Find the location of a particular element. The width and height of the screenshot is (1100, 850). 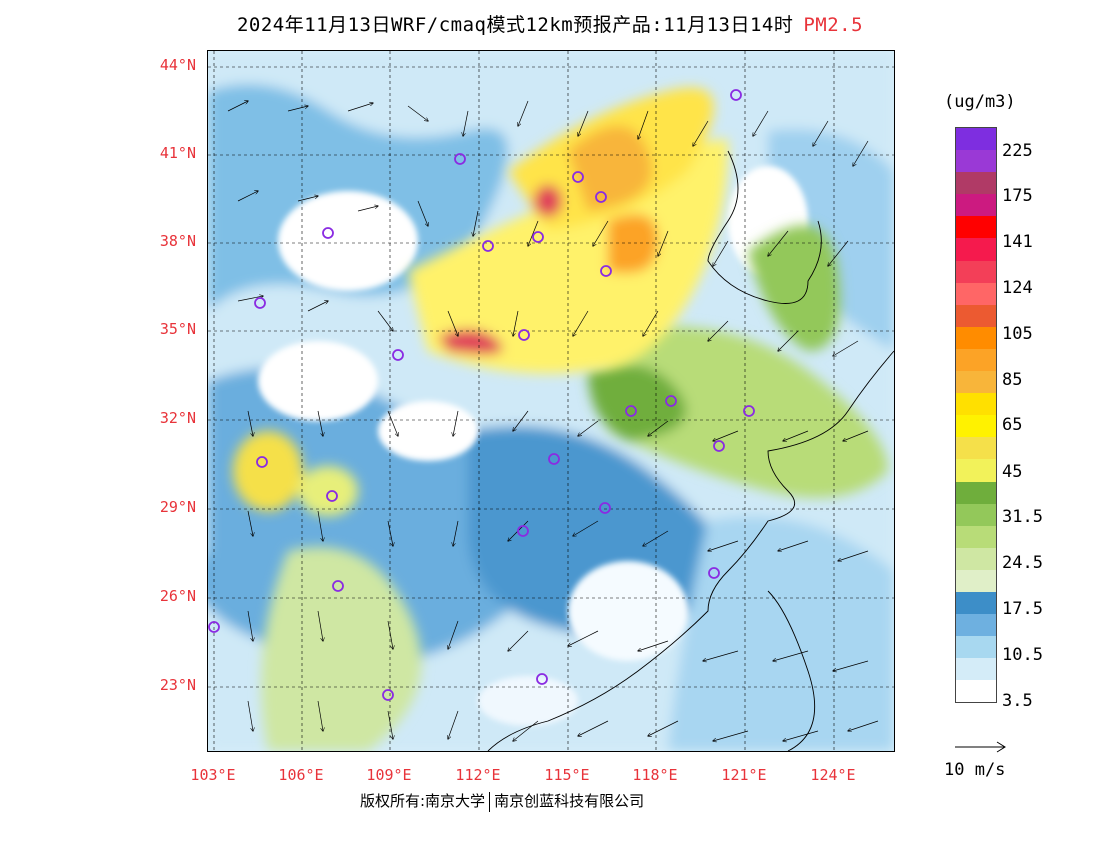

lon-label-115: 115°E is located at coordinates (567, 775).